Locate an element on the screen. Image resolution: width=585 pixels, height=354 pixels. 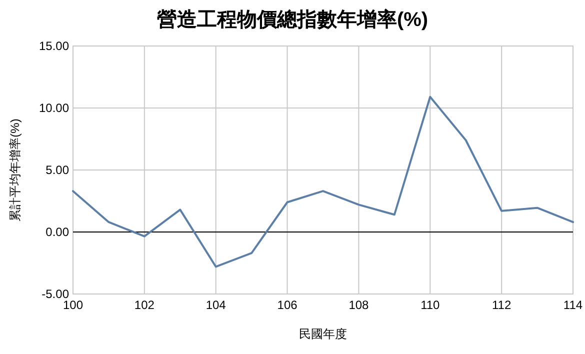
x-tick-label: 100 is located at coordinates (73, 305).